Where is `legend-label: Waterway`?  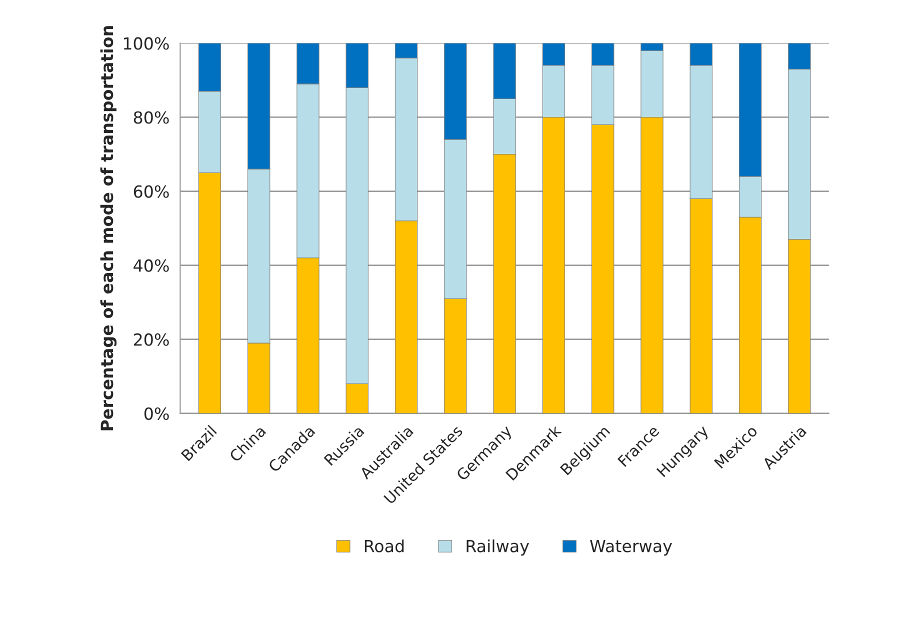
legend-label: Waterway is located at coordinates (631, 548).